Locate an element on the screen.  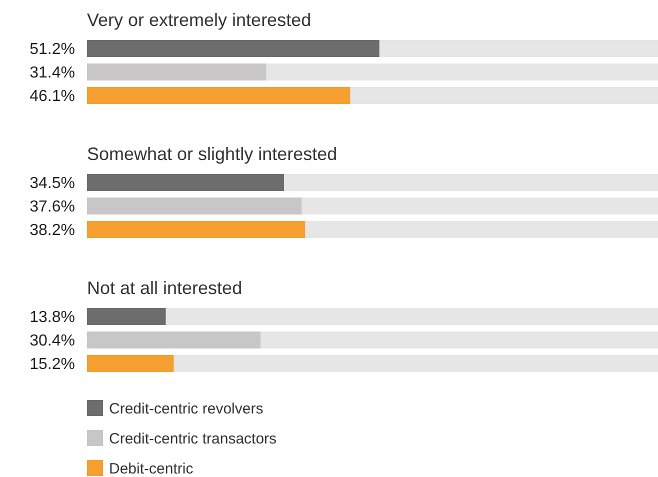
data-label: 46.1% is located at coordinates (52, 97).